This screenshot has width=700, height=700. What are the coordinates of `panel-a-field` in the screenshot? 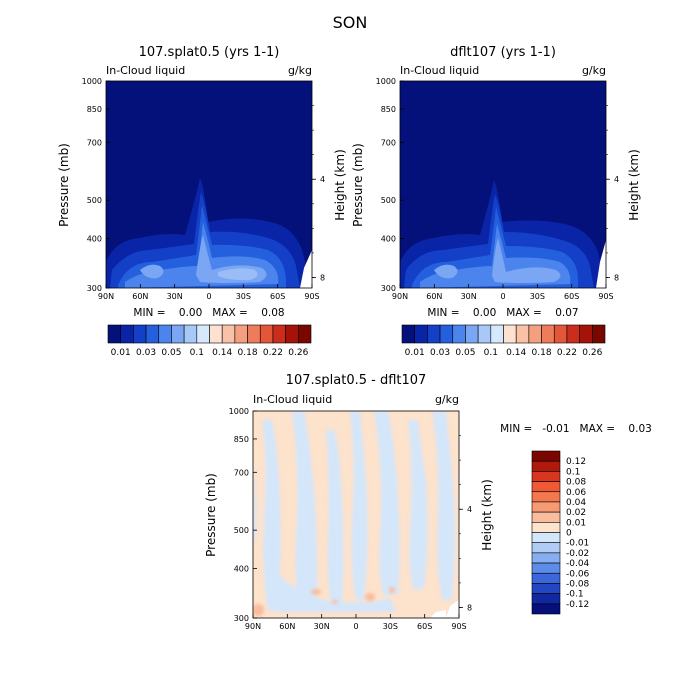 It's located at (209, 184).